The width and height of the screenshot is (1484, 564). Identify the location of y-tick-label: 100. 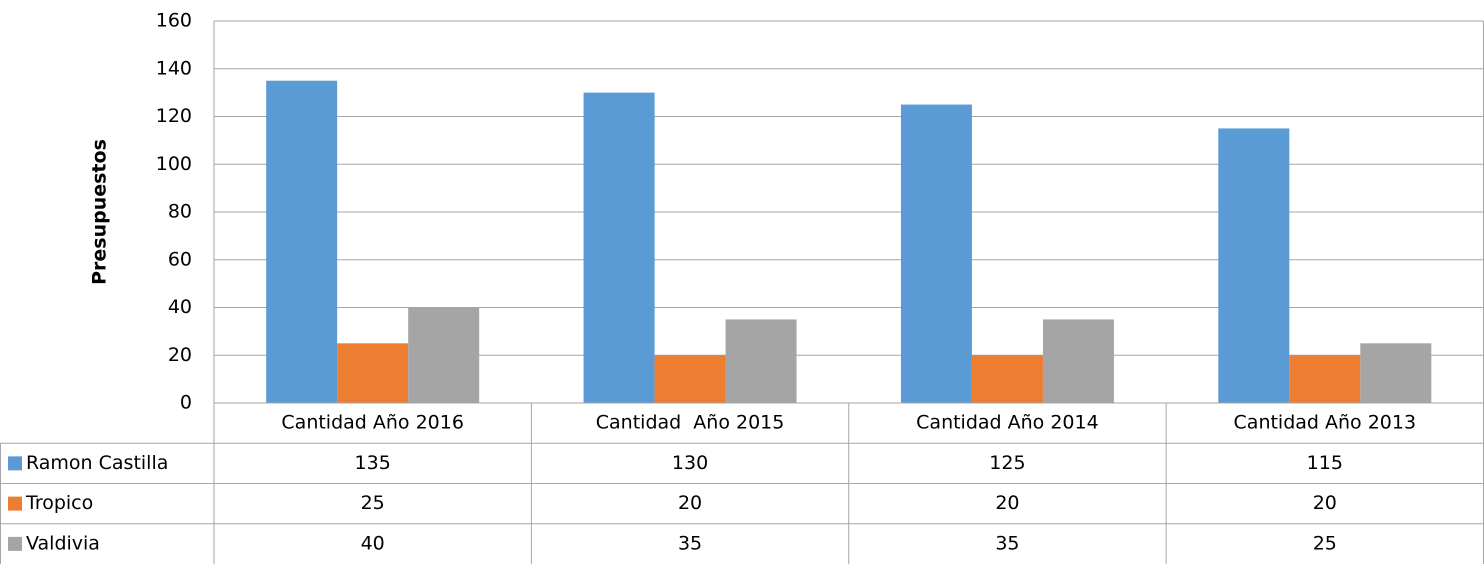
(174, 164).